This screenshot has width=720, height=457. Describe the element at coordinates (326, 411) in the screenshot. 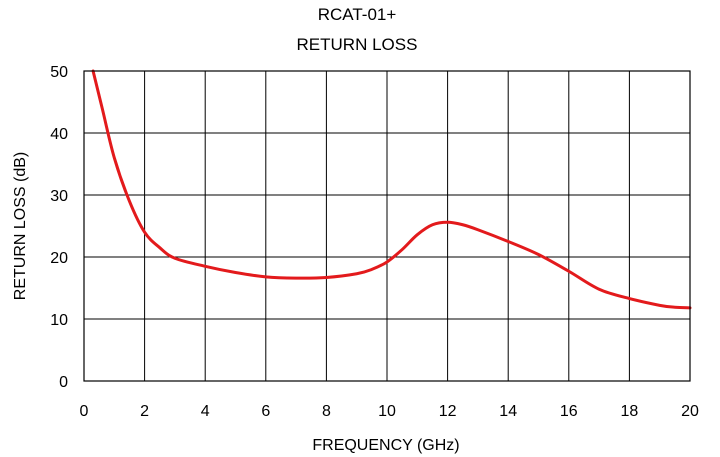

I see `x-tick-label: 8` at that location.